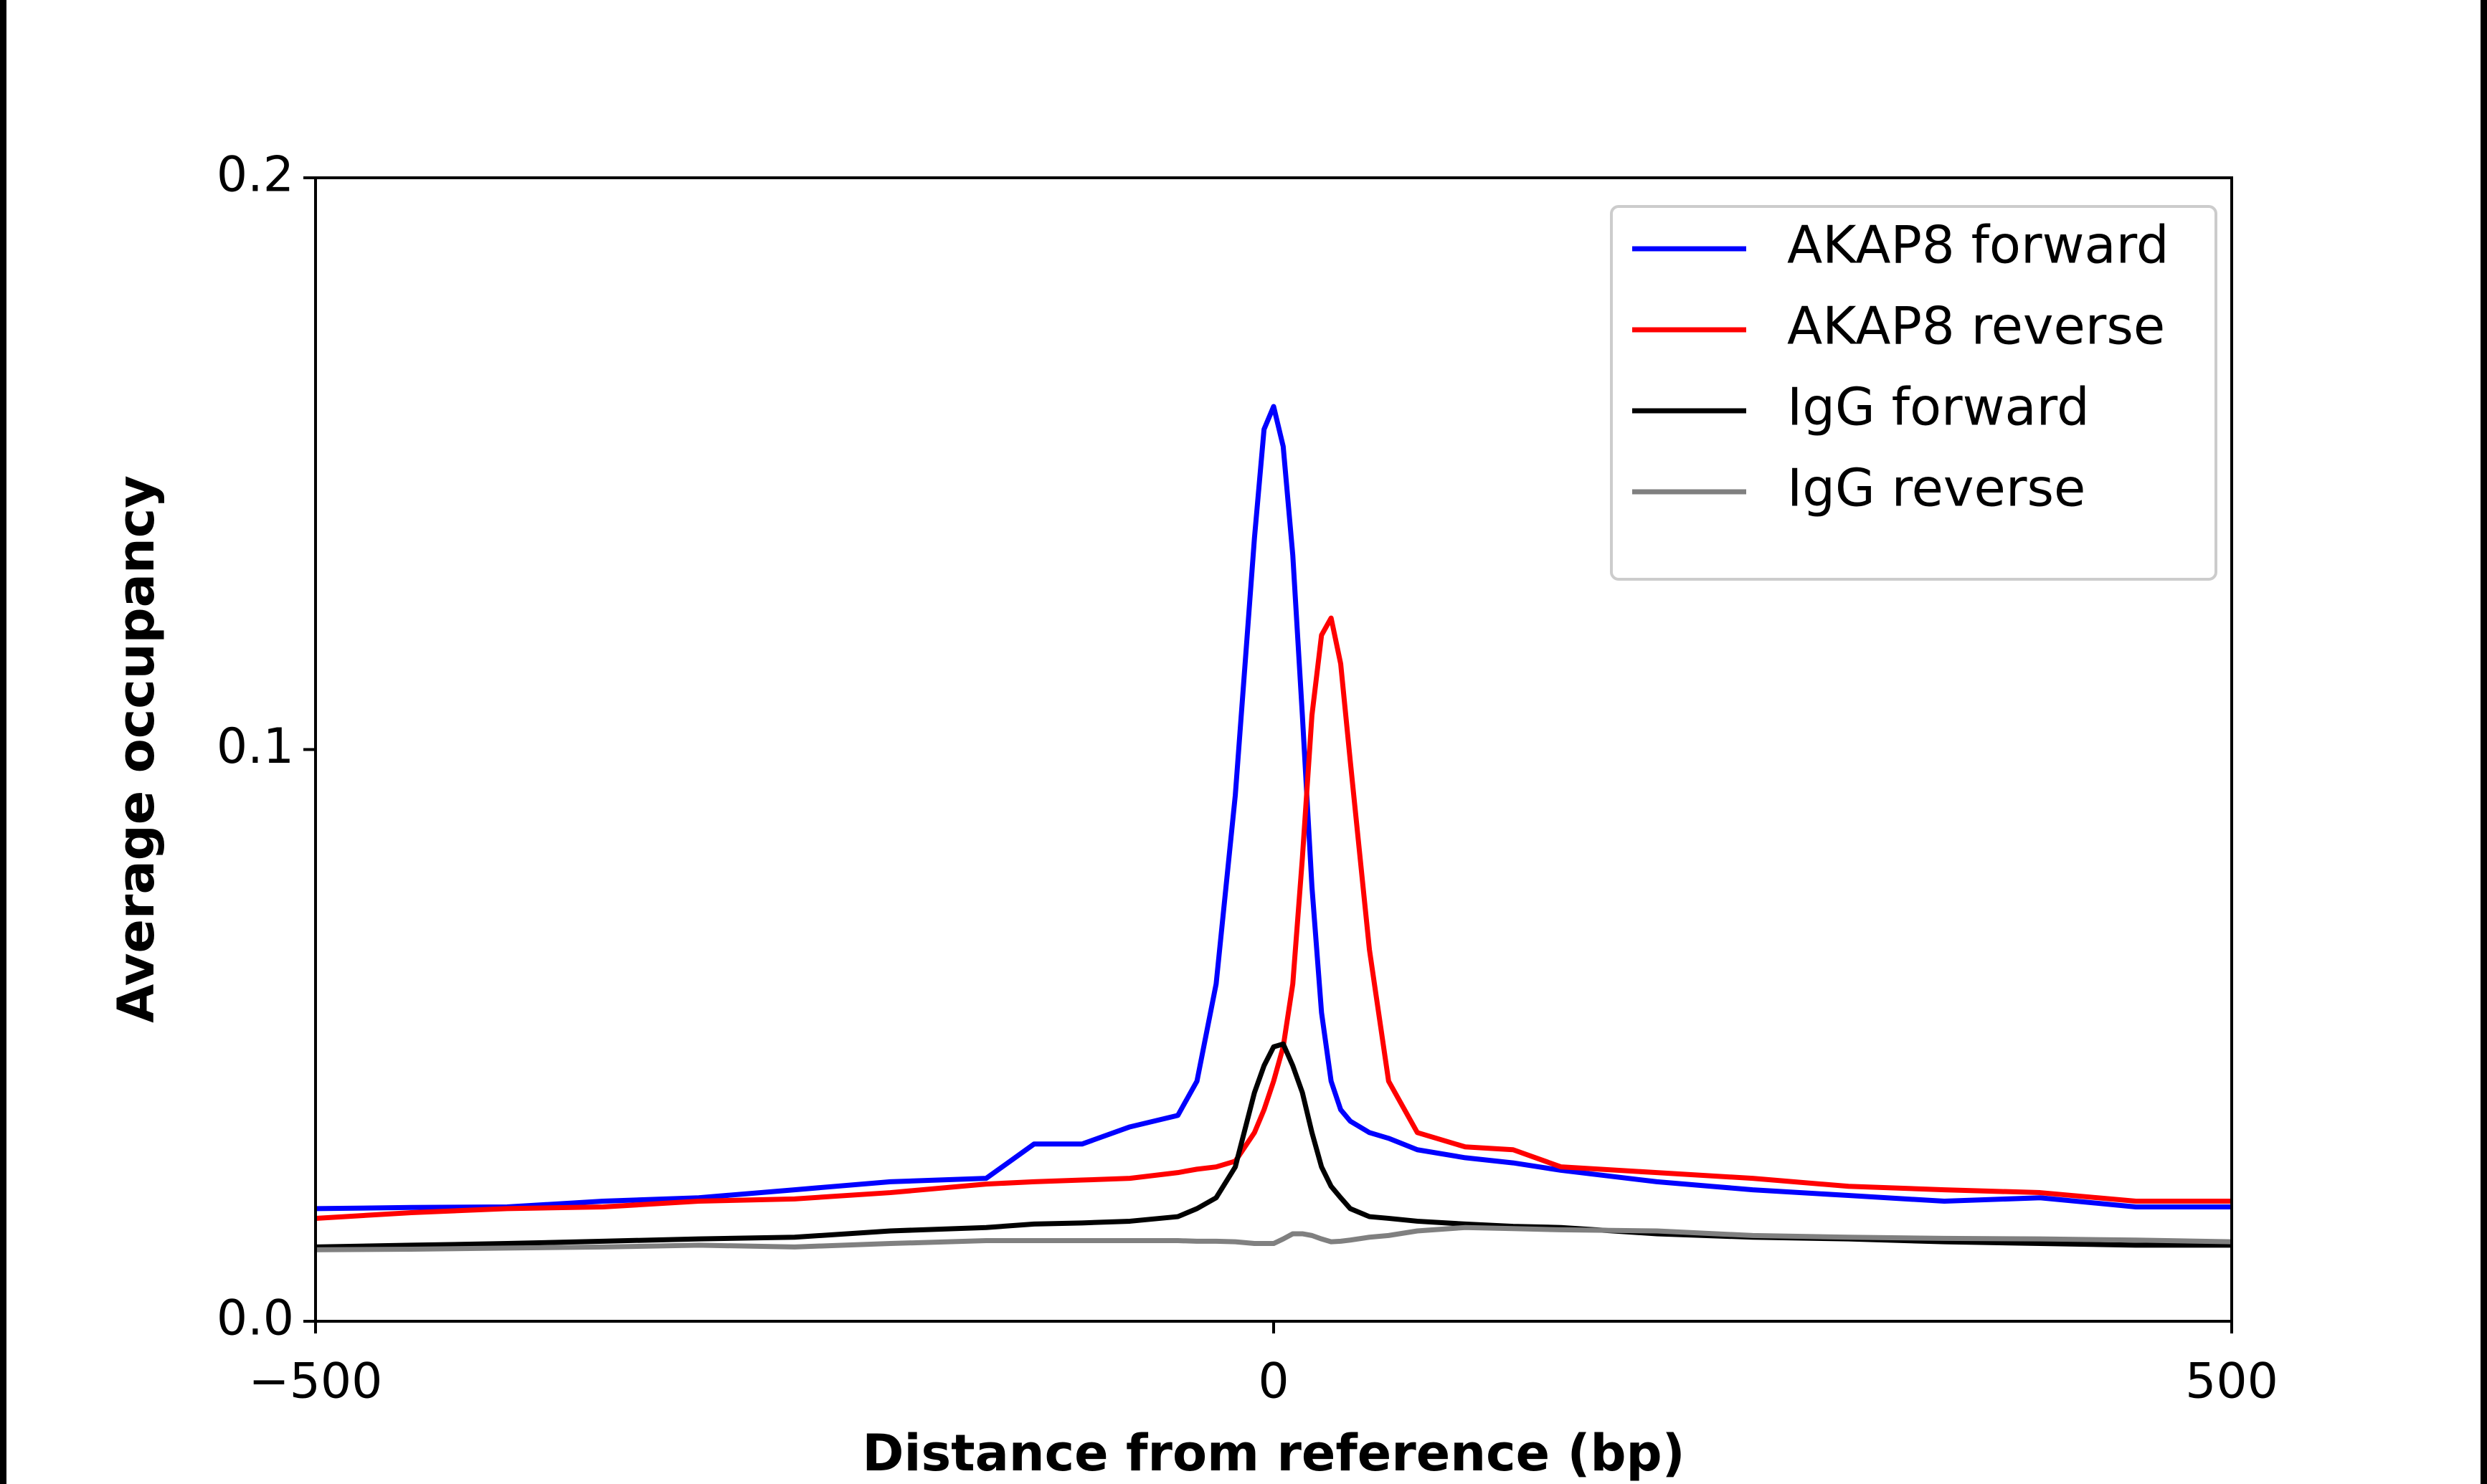  What do you see at coordinates (1978, 245) in the screenshot?
I see `legend-label: AKAP8 forward` at bounding box center [1978, 245].